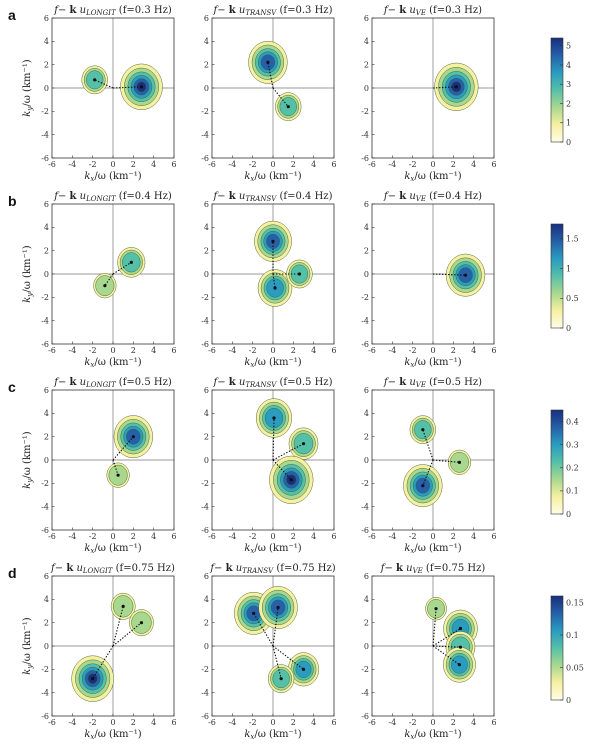 This screenshot has width=589, height=749. I want to click on colorbar-gradient, so click(557, 648).